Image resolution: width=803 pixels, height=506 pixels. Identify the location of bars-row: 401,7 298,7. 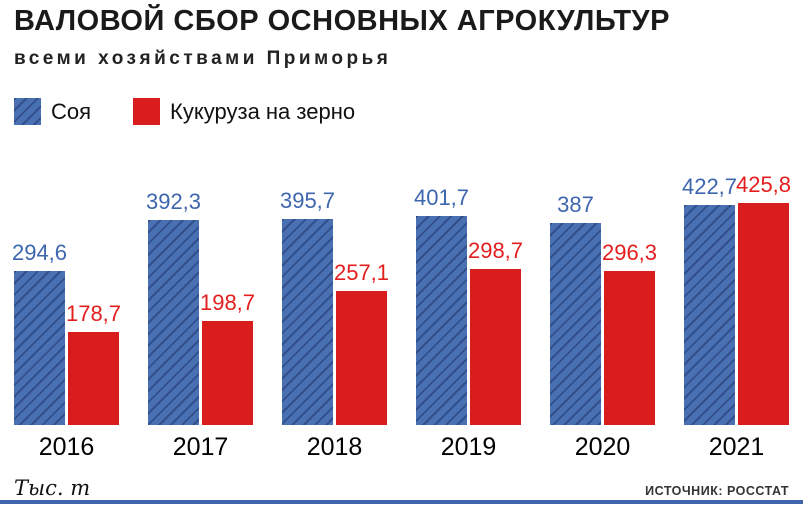
(468, 299).